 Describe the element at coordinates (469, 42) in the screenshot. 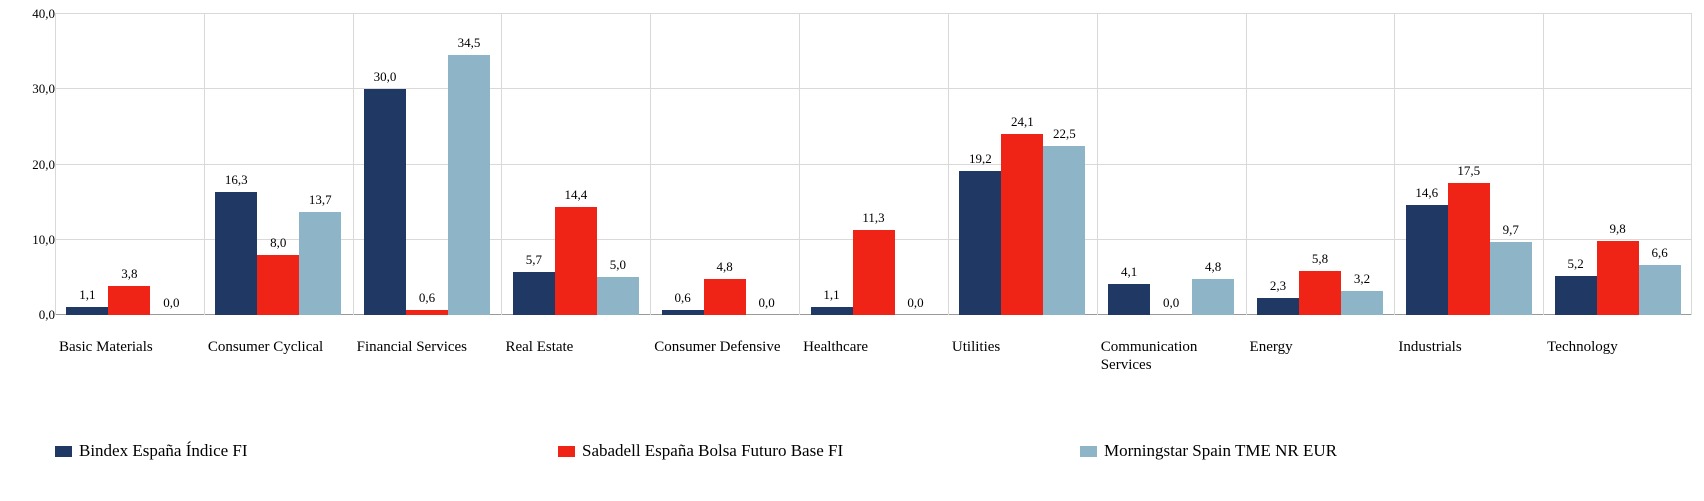

I see `bar-value-label: 34,5` at that location.